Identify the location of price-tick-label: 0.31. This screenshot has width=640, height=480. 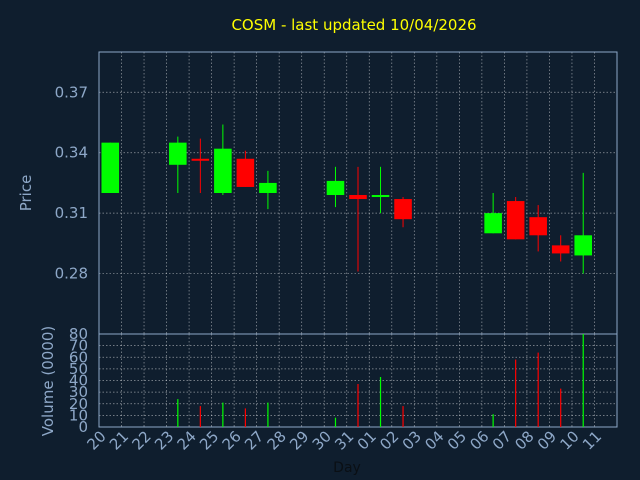
(71, 213).